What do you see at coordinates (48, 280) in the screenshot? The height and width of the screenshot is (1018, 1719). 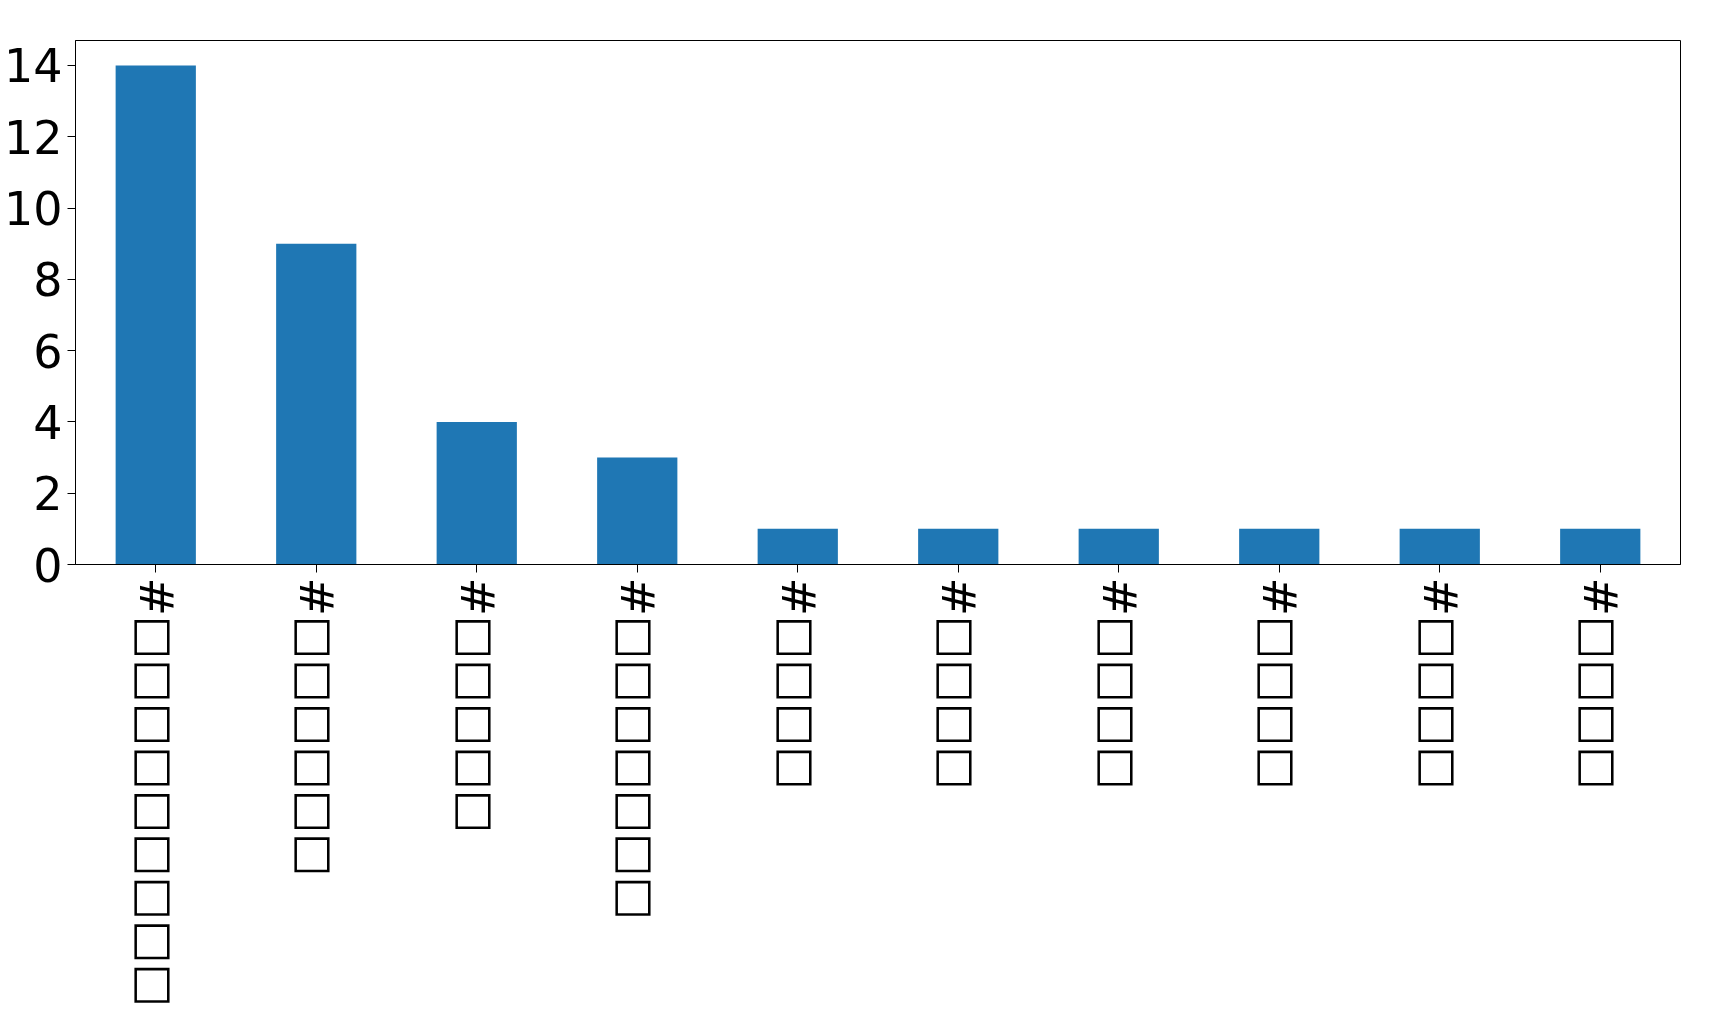 I see `y-tick-label: 8` at bounding box center [48, 280].